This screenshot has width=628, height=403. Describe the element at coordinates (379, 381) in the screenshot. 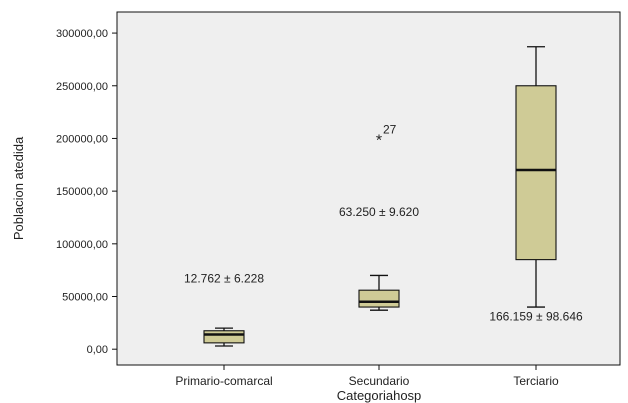

I see `x-tick-label: Secundario` at that location.